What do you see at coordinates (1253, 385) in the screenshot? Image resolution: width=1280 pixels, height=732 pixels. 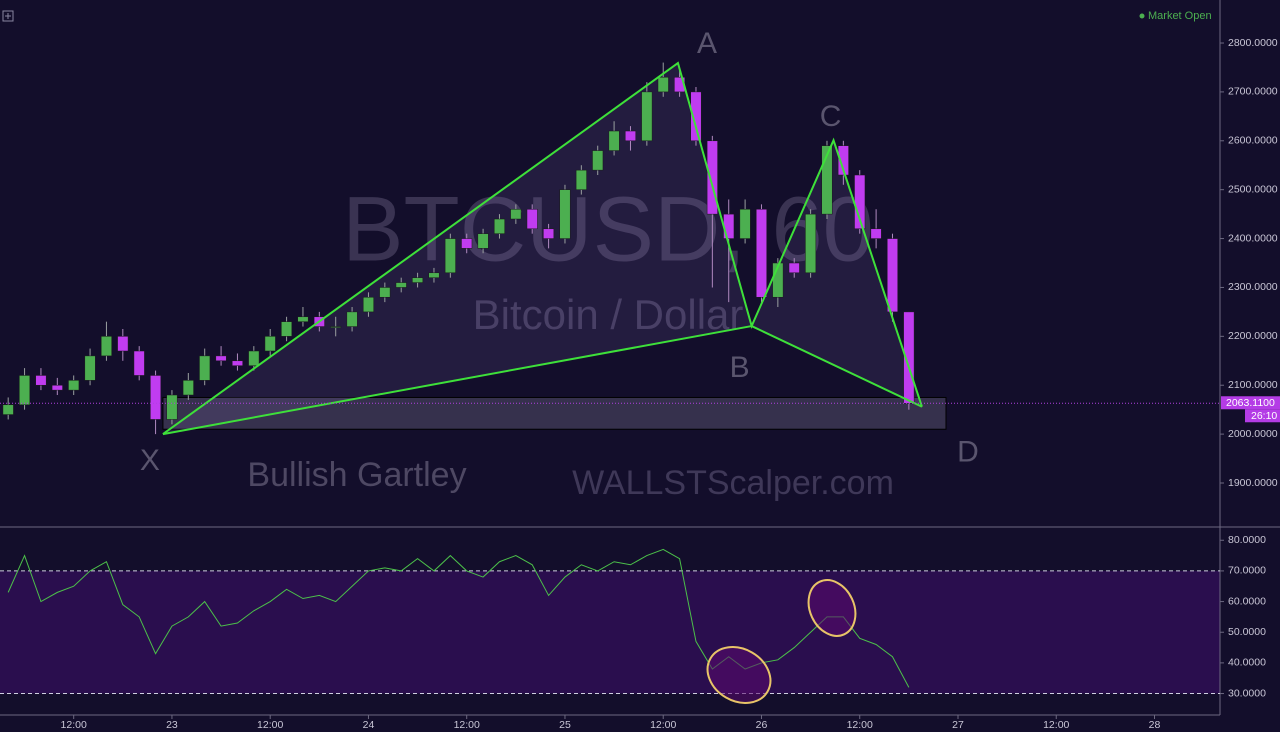 I see `y-tick-label: 2100.0000` at bounding box center [1253, 385].